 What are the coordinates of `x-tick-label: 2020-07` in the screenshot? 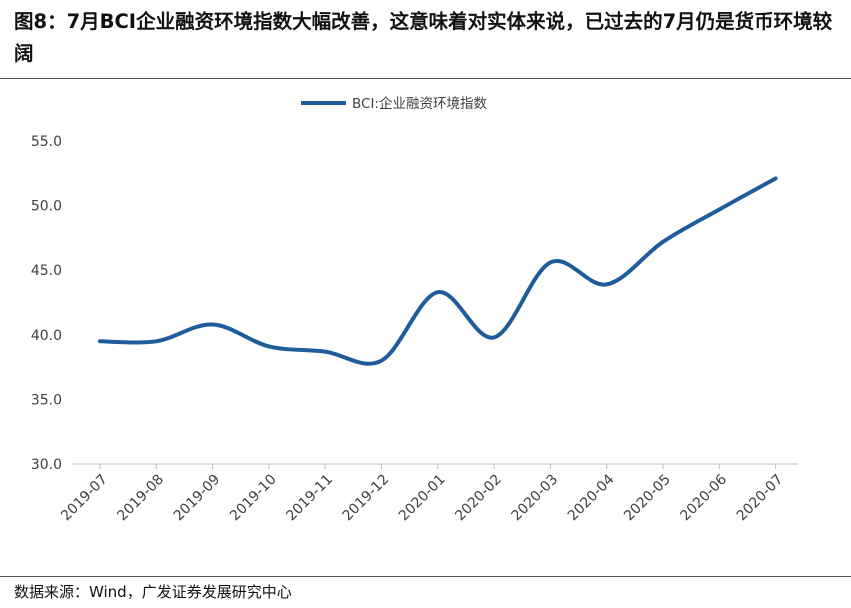 It's located at (760, 498).